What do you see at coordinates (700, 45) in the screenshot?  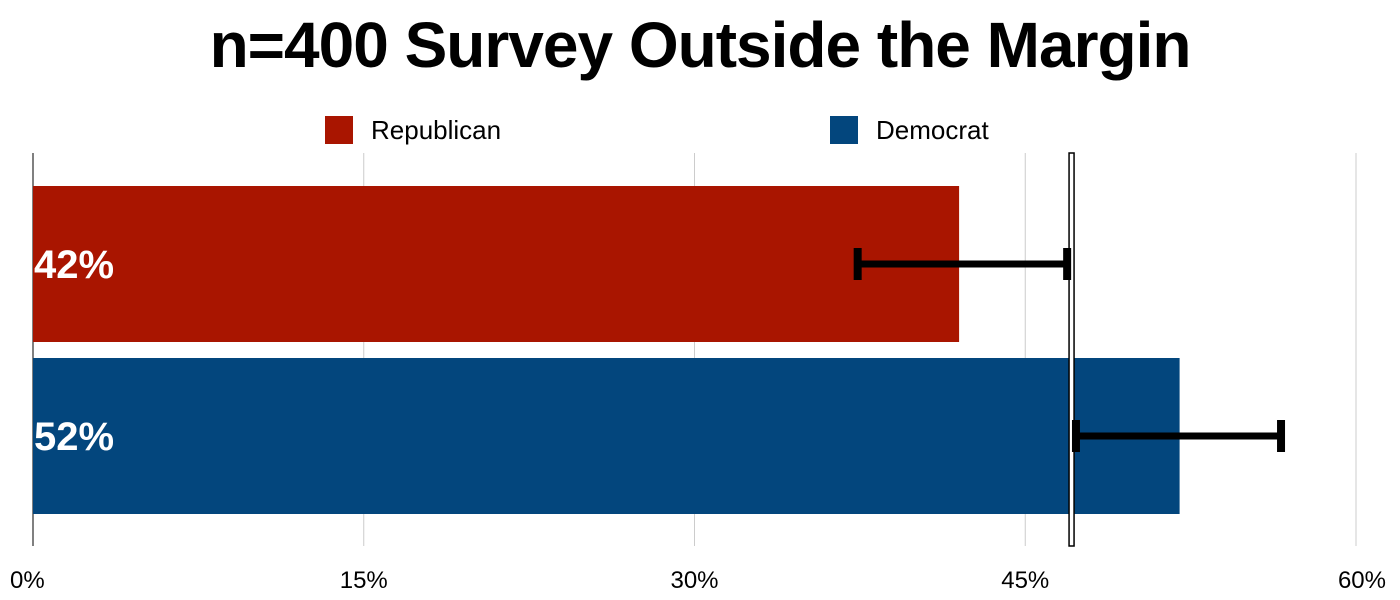 I see `chart-title: n=400 Survey Outside the Margin` at bounding box center [700, 45].